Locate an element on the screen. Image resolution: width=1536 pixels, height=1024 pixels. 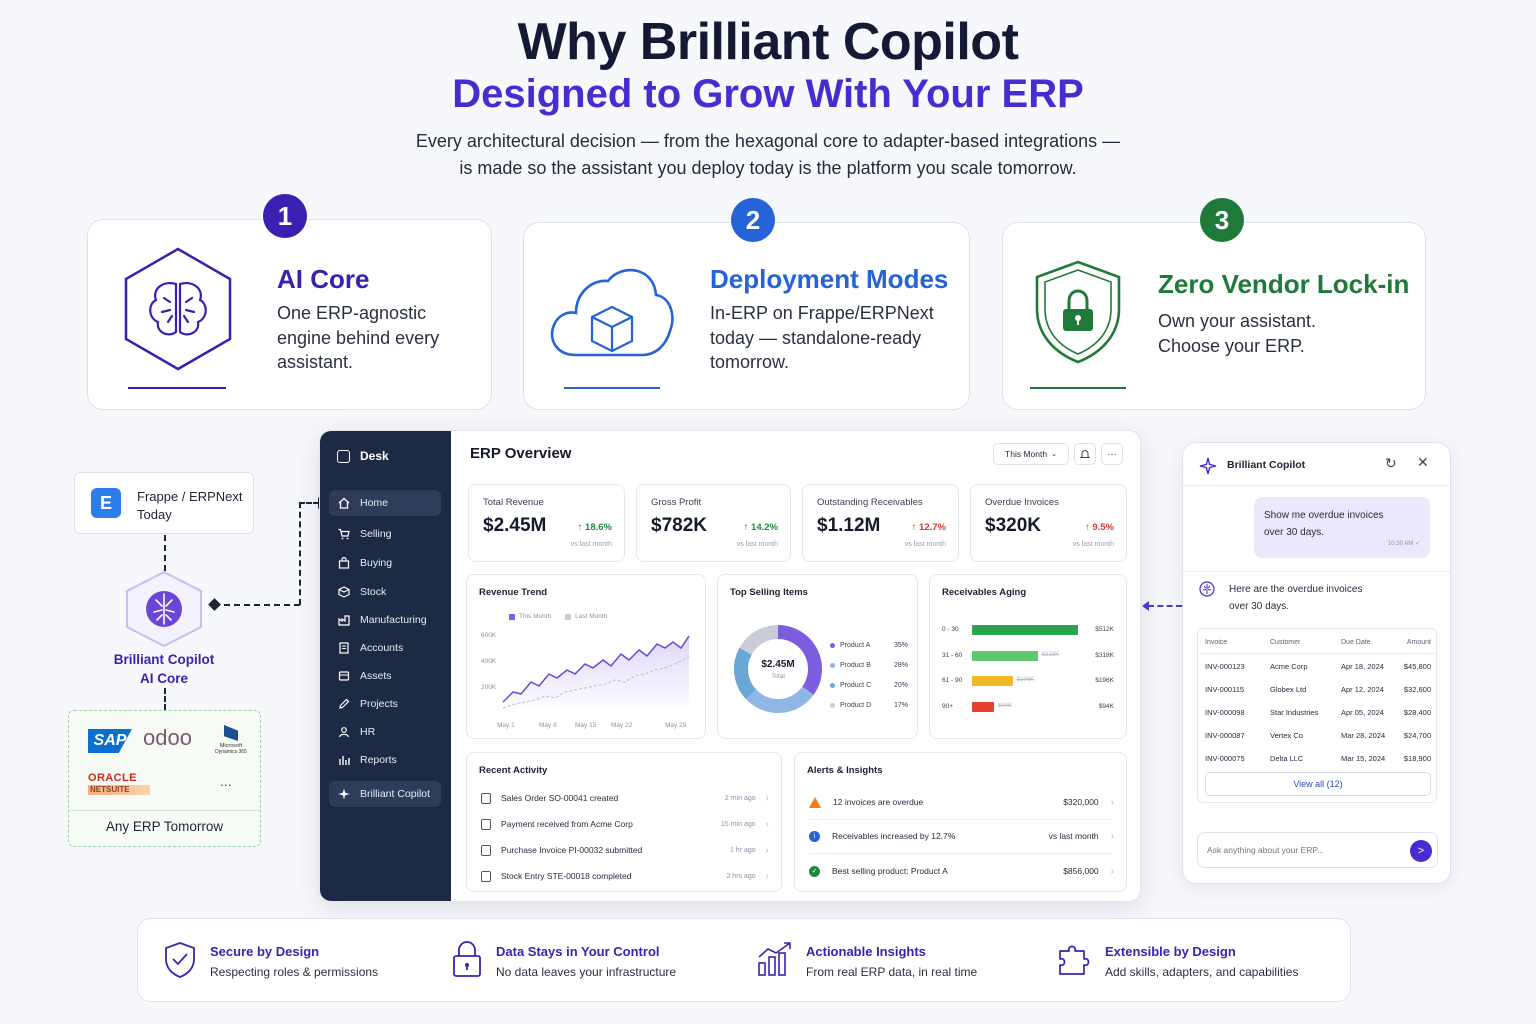
card-body-line: tomorrow. is located at coordinates (750, 362).